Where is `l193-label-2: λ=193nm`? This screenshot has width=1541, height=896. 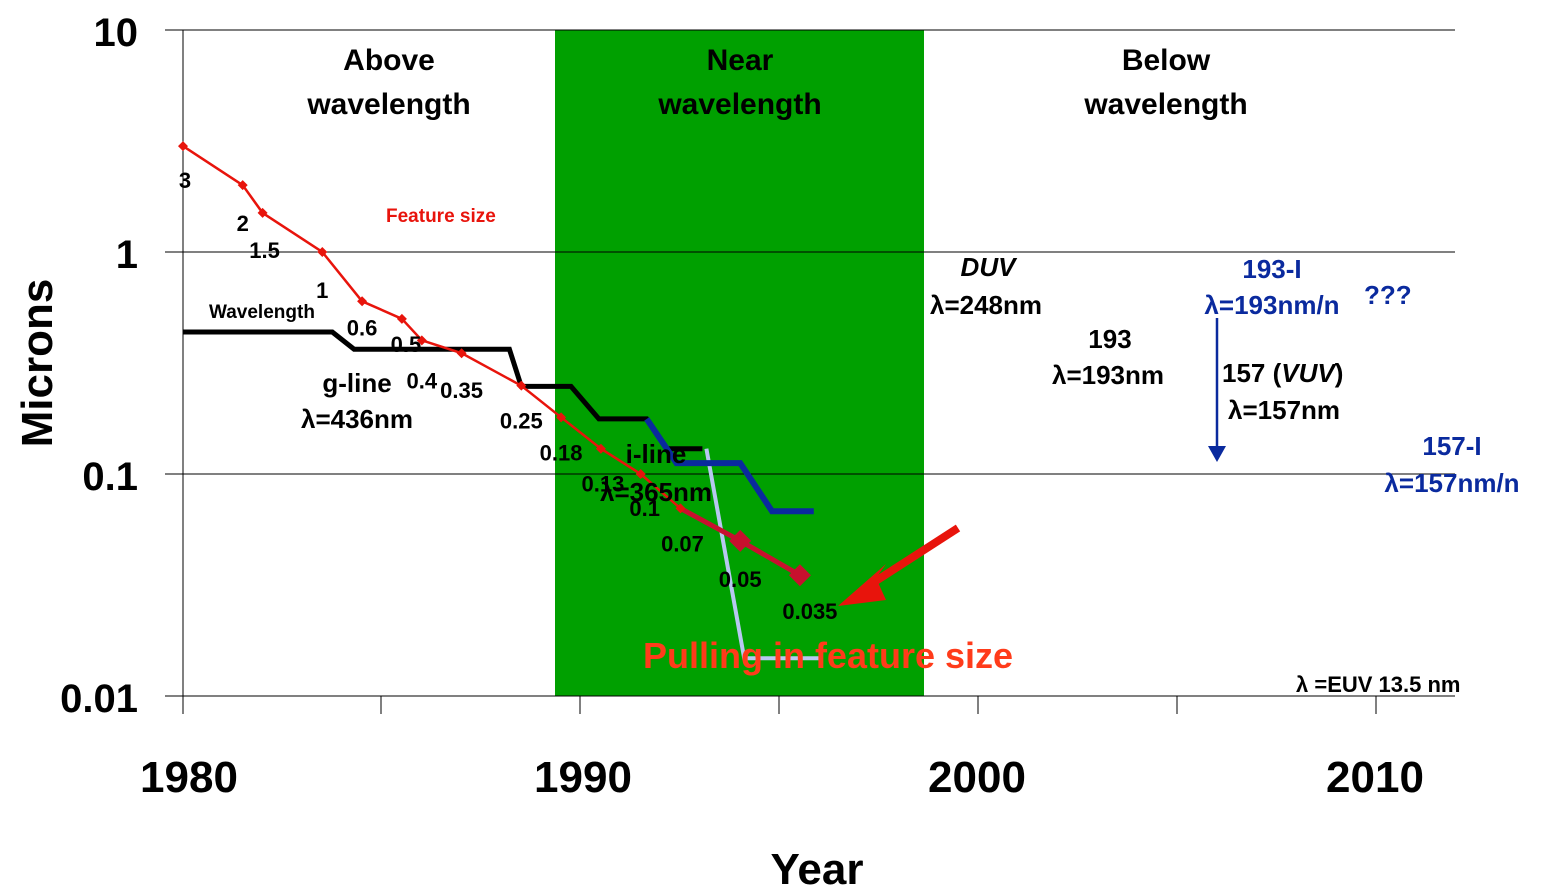 l193-label-2: λ=193nm is located at coordinates (1108, 375).